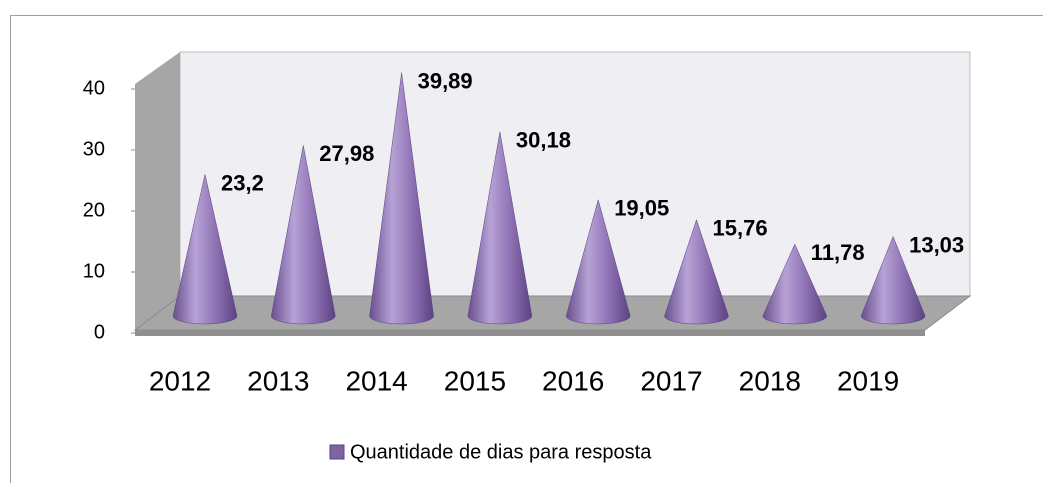  What do you see at coordinates (94, 271) in the screenshot?
I see `y-tick-label: 10` at bounding box center [94, 271].